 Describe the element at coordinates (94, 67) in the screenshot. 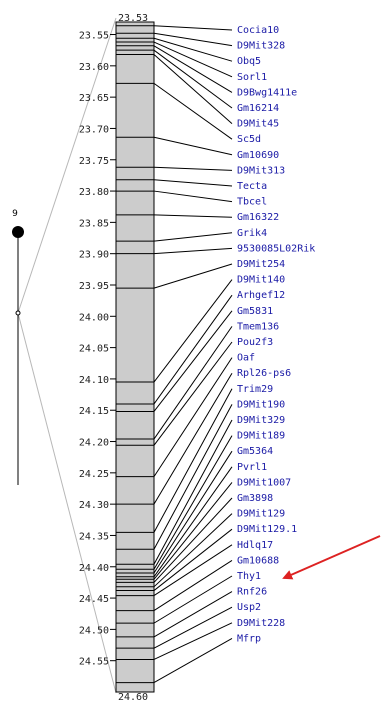

I see `tick-label: 23.60` at that location.